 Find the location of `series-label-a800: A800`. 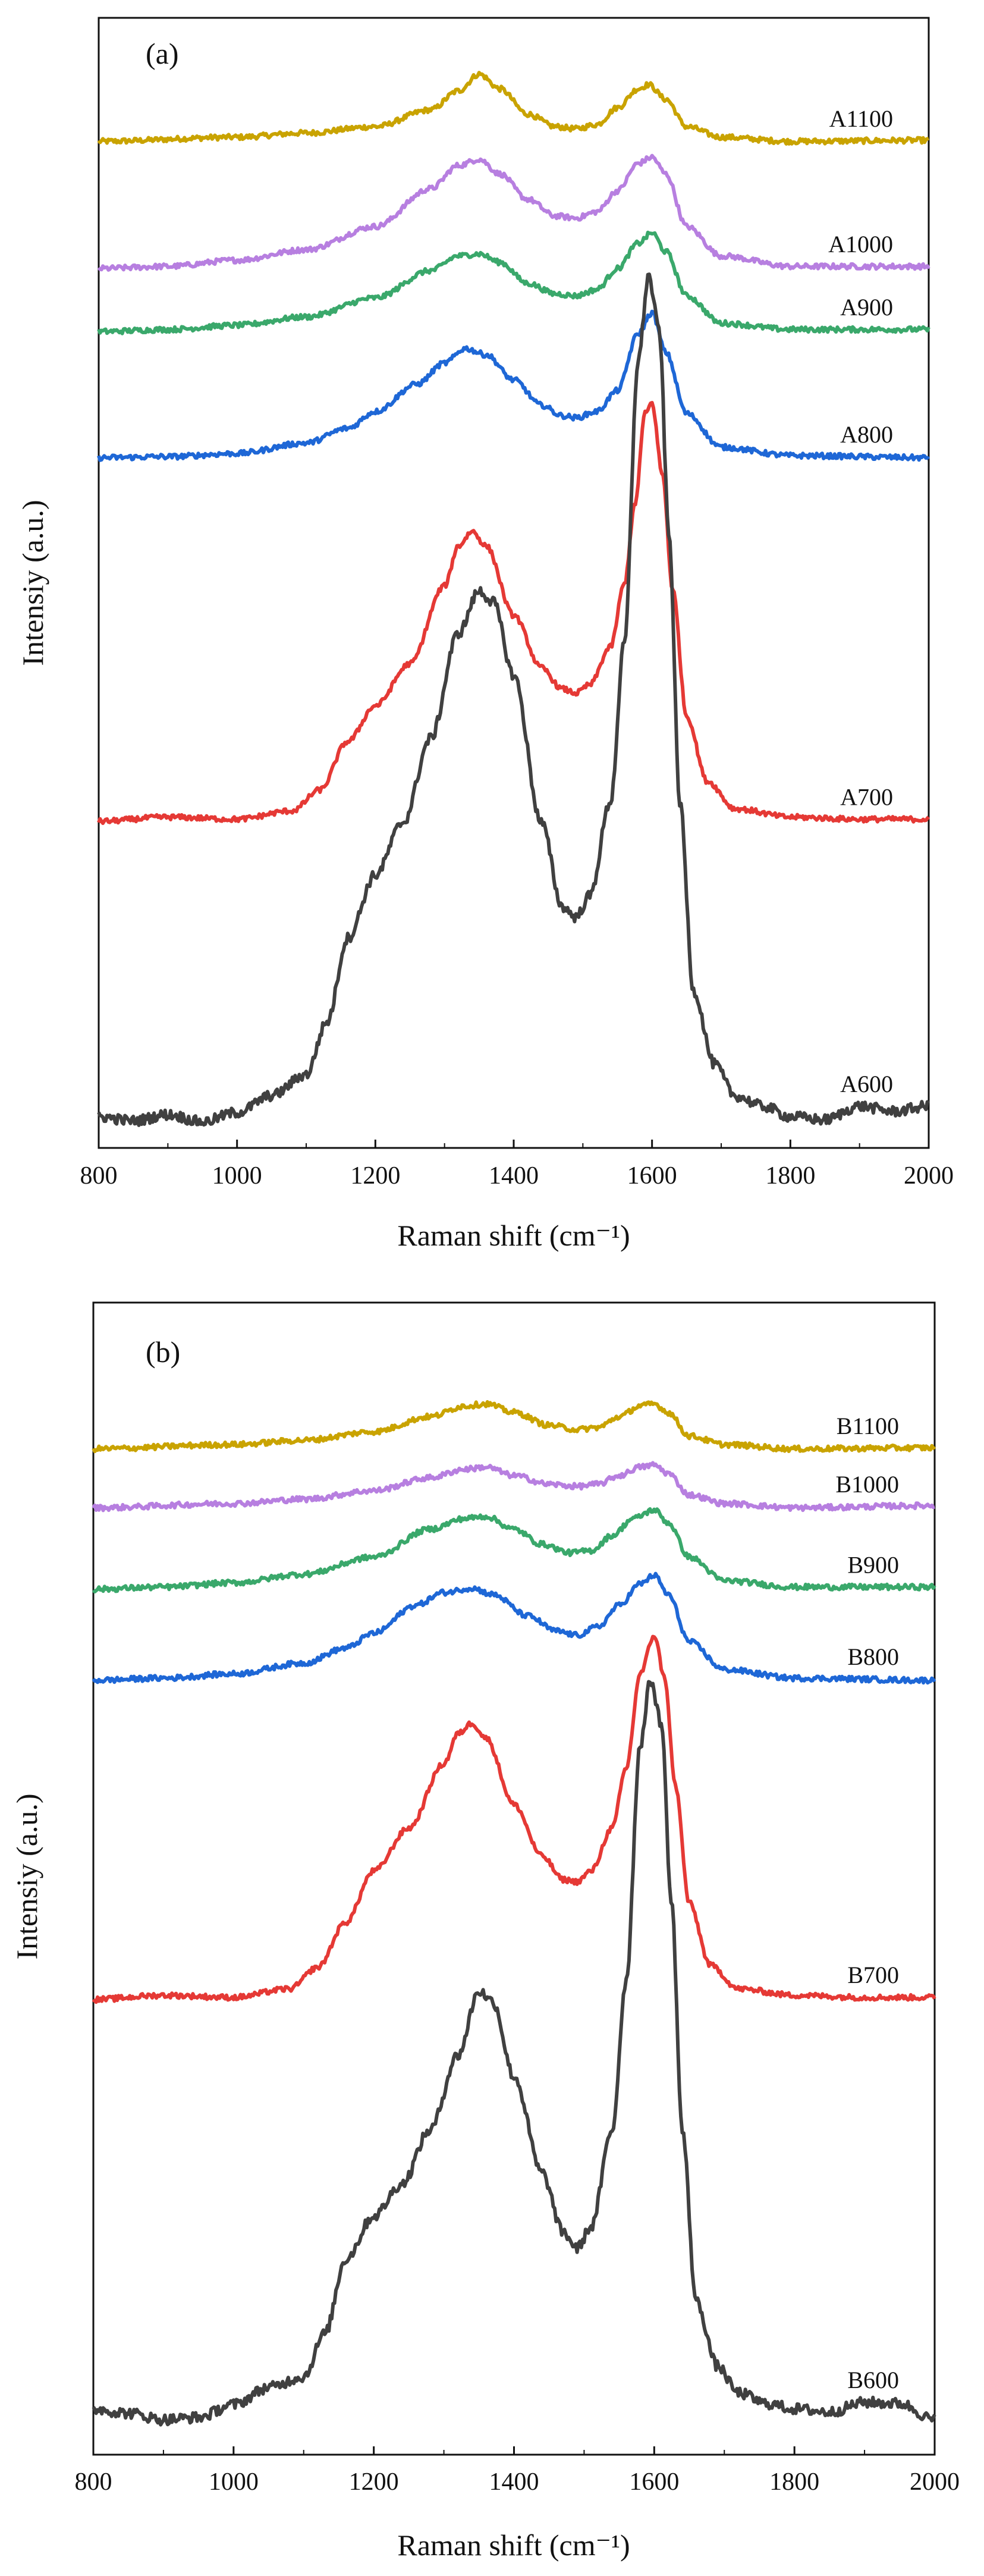

series-label-a800: A800 is located at coordinates (866, 434).